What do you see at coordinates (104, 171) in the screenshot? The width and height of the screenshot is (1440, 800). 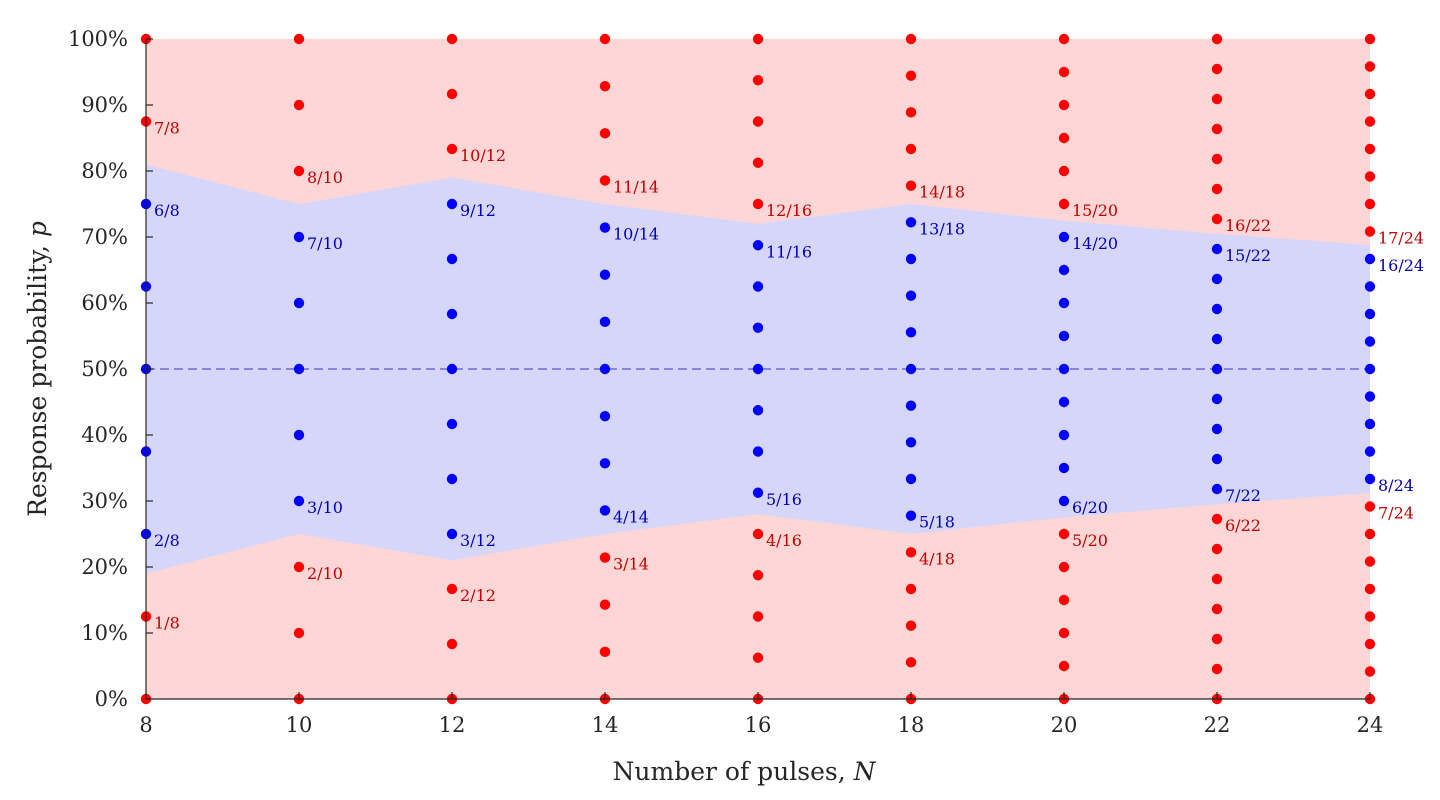 I see `y-tick-label: 80%` at bounding box center [104, 171].